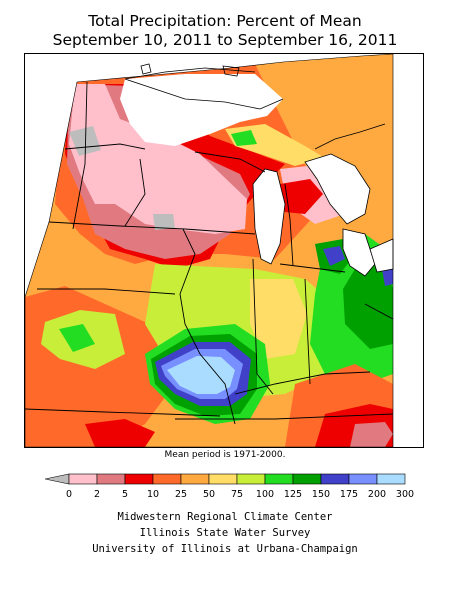  I want to click on zone-10-25-east, so click(301, 196).